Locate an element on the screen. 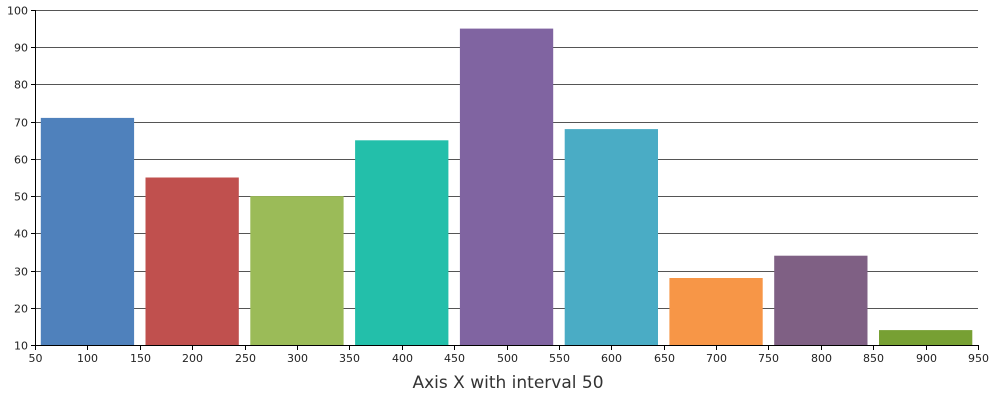 Image resolution: width=1000 pixels, height=400 pixels. x-tick-label: 250 is located at coordinates (245, 358).